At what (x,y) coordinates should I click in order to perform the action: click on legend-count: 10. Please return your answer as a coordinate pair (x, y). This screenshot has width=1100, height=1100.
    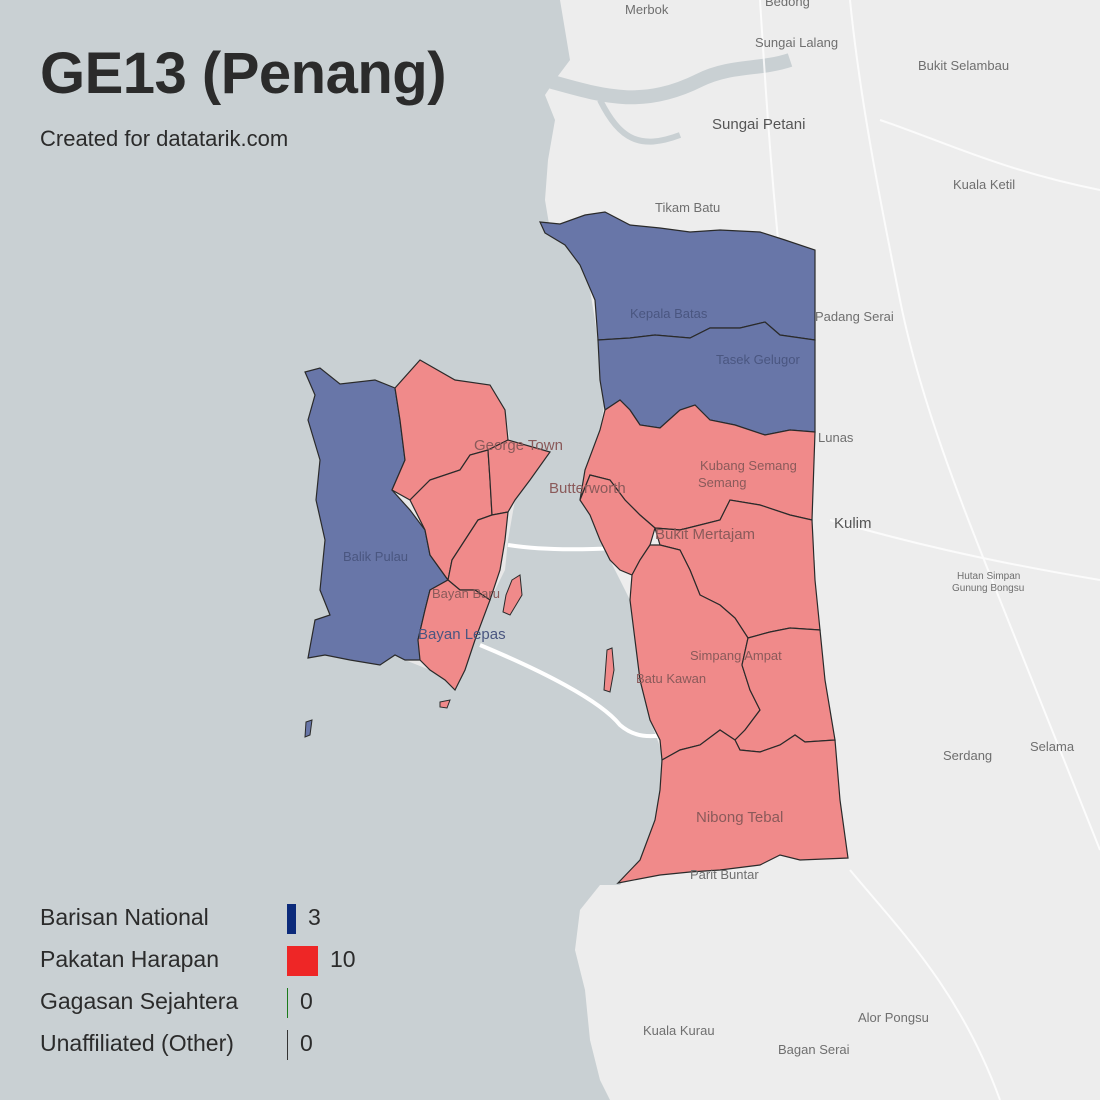
    Looking at the image, I should click on (343, 959).